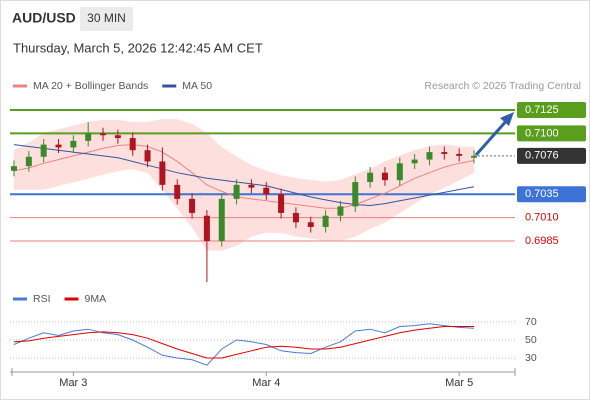 The width and height of the screenshot is (590, 400). I want to click on forecast-arrow-head, so click(507, 119).